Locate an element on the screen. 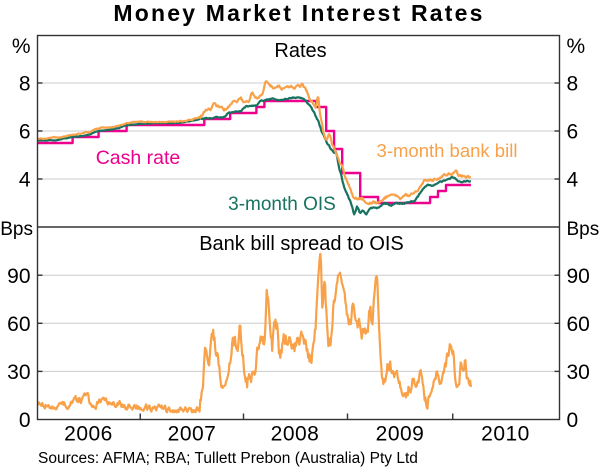  svg-text: 2006 is located at coordinates (88, 434).